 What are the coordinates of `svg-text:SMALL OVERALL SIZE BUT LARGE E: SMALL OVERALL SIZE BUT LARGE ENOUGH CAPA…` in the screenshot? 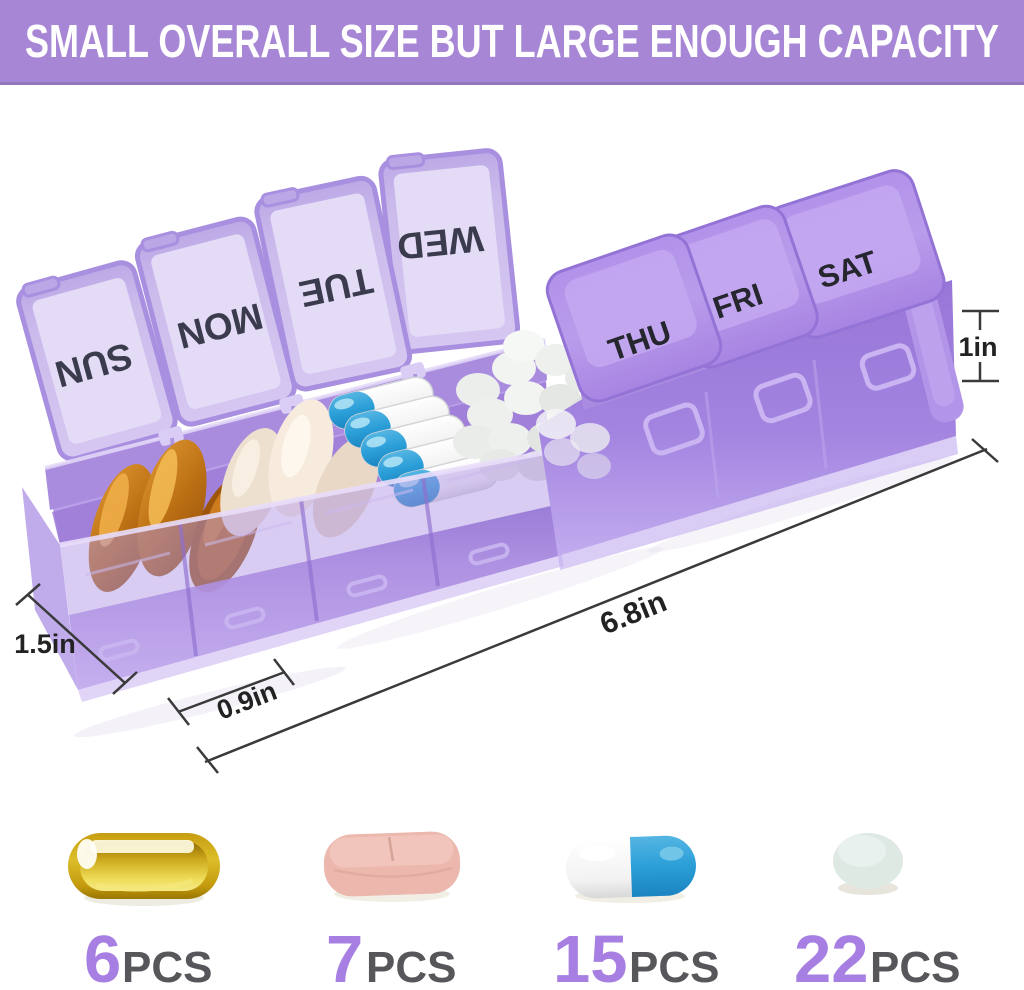 It's located at (512, 41).